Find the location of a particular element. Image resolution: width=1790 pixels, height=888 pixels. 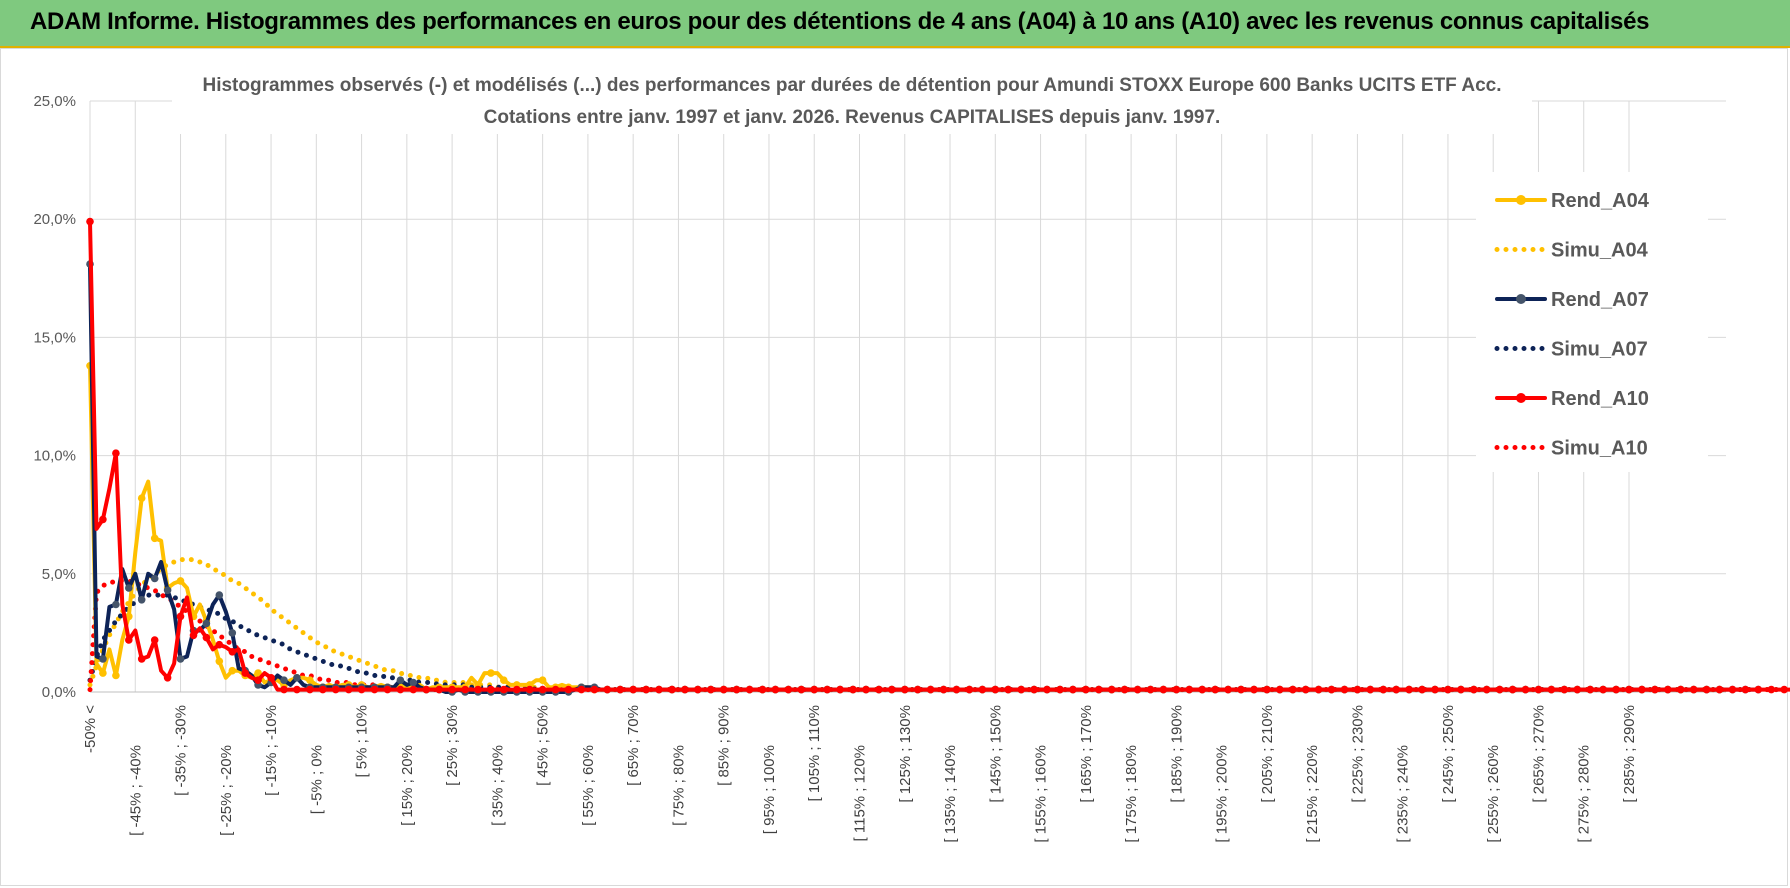

x-tick-label: [ 235% ; 240% is located at coordinates (1403, 794).